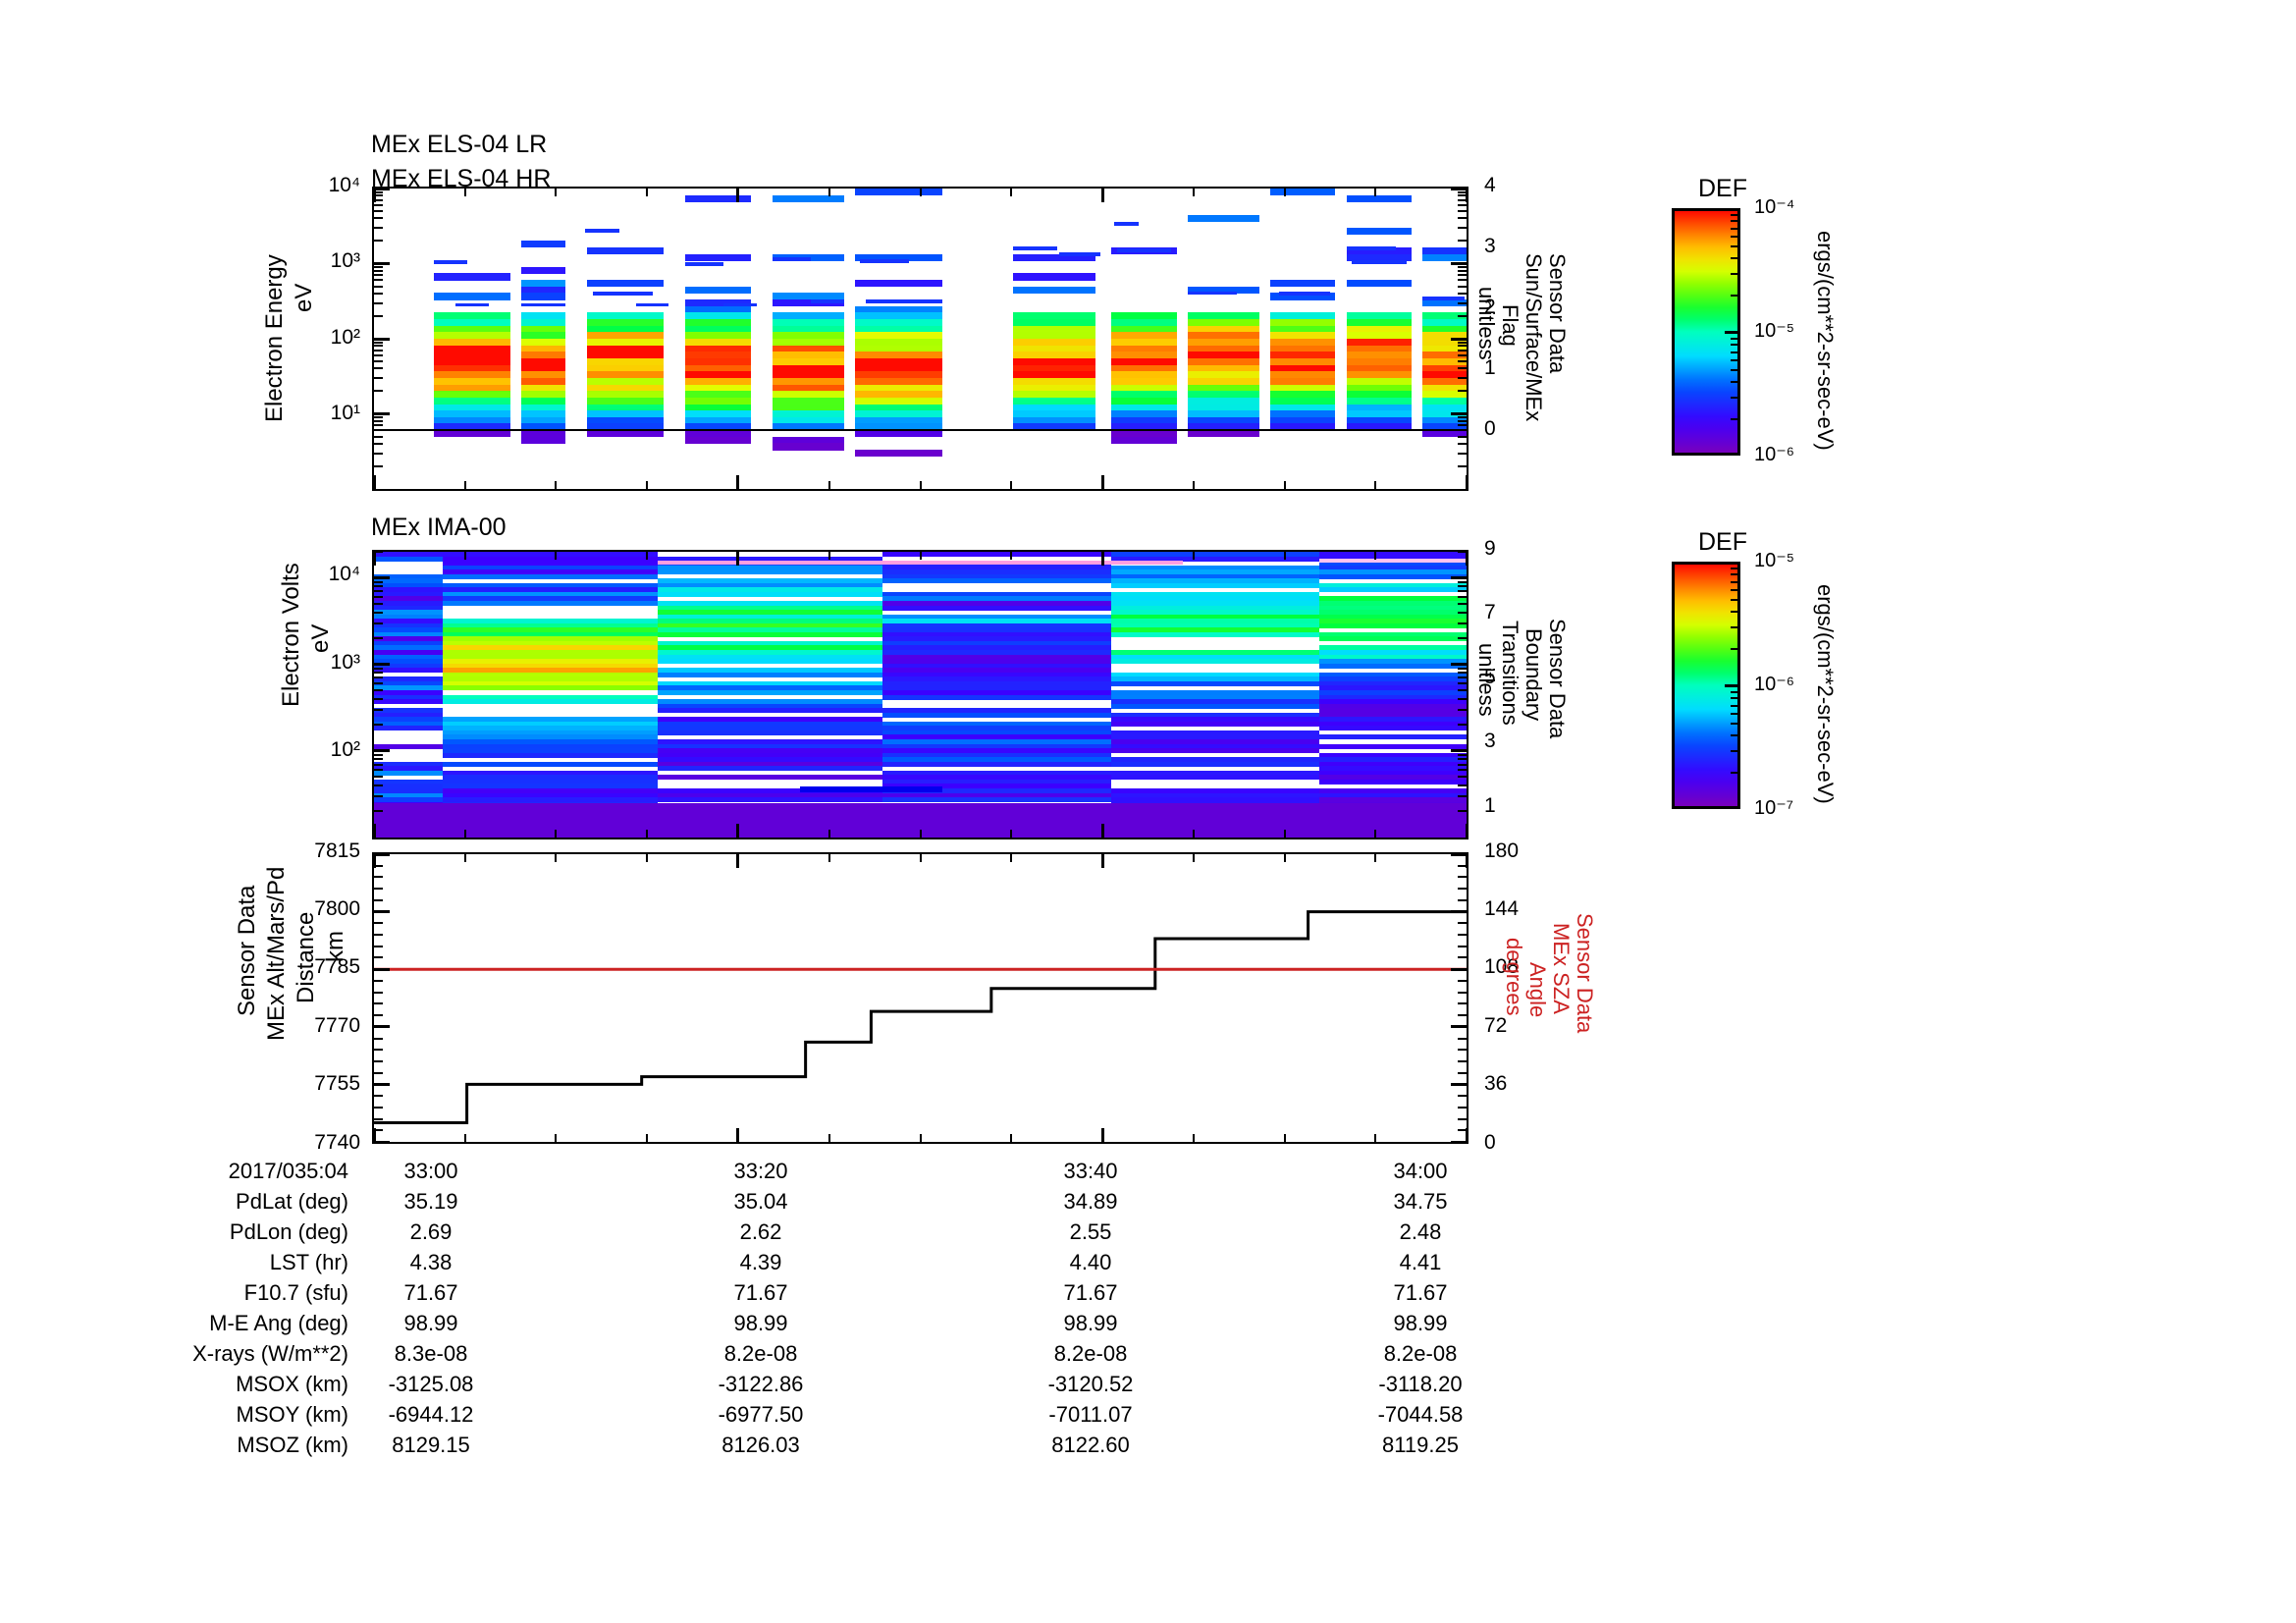  What do you see at coordinates (1090, 1201) in the screenshot?
I see `table-cell: 34.89` at bounding box center [1090, 1201].